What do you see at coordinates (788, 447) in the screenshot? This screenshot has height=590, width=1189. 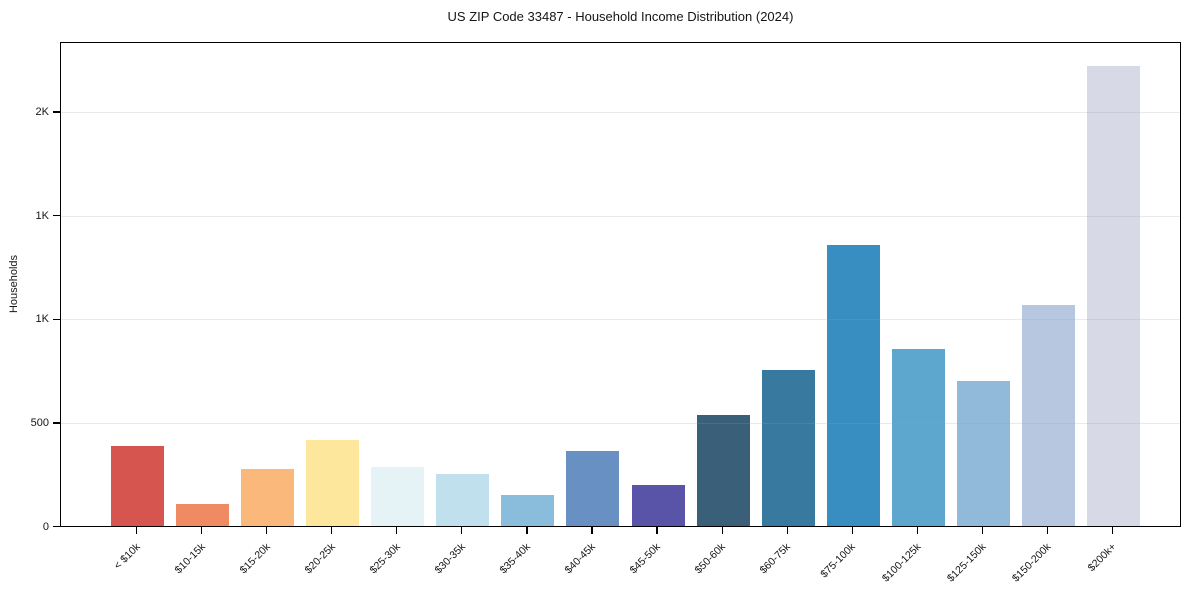 I see `bar-$60-75k` at bounding box center [788, 447].